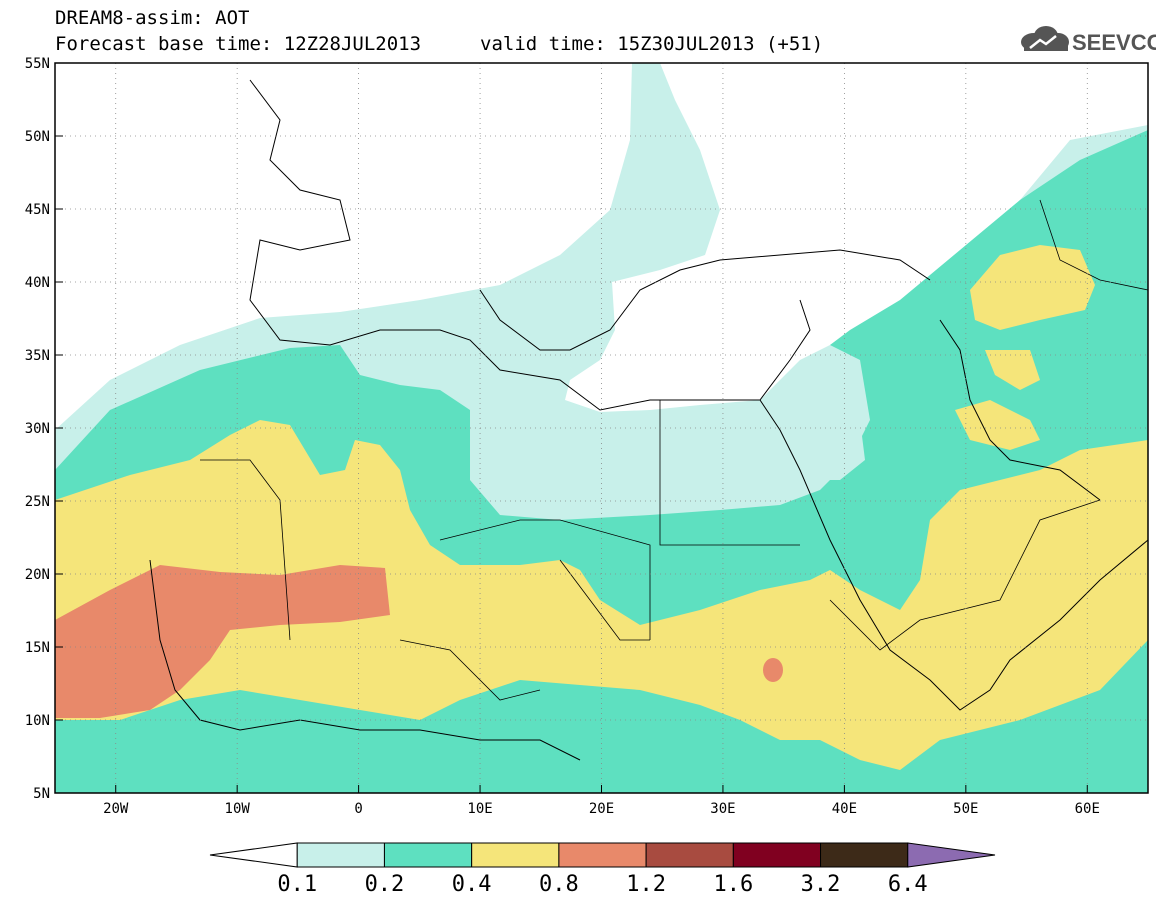  Describe the element at coordinates (1114, 42) in the screenshot. I see `logo-text: SEEVCCC` at that location.